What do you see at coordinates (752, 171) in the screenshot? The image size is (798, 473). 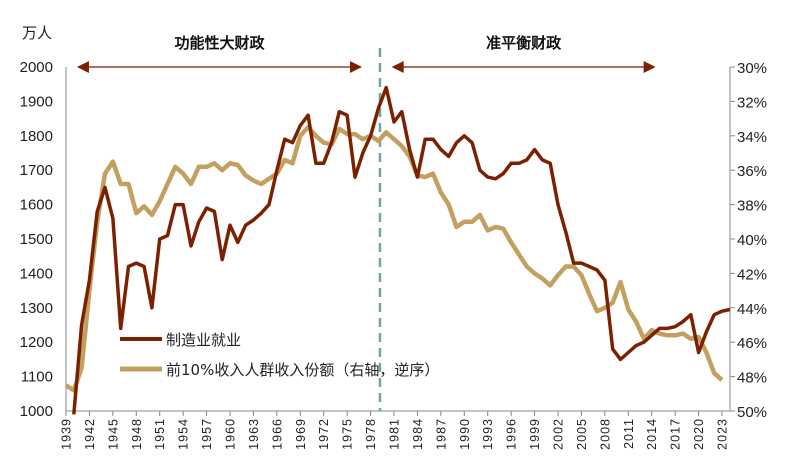 I see `y-right-tick-label: 36%` at bounding box center [752, 171].